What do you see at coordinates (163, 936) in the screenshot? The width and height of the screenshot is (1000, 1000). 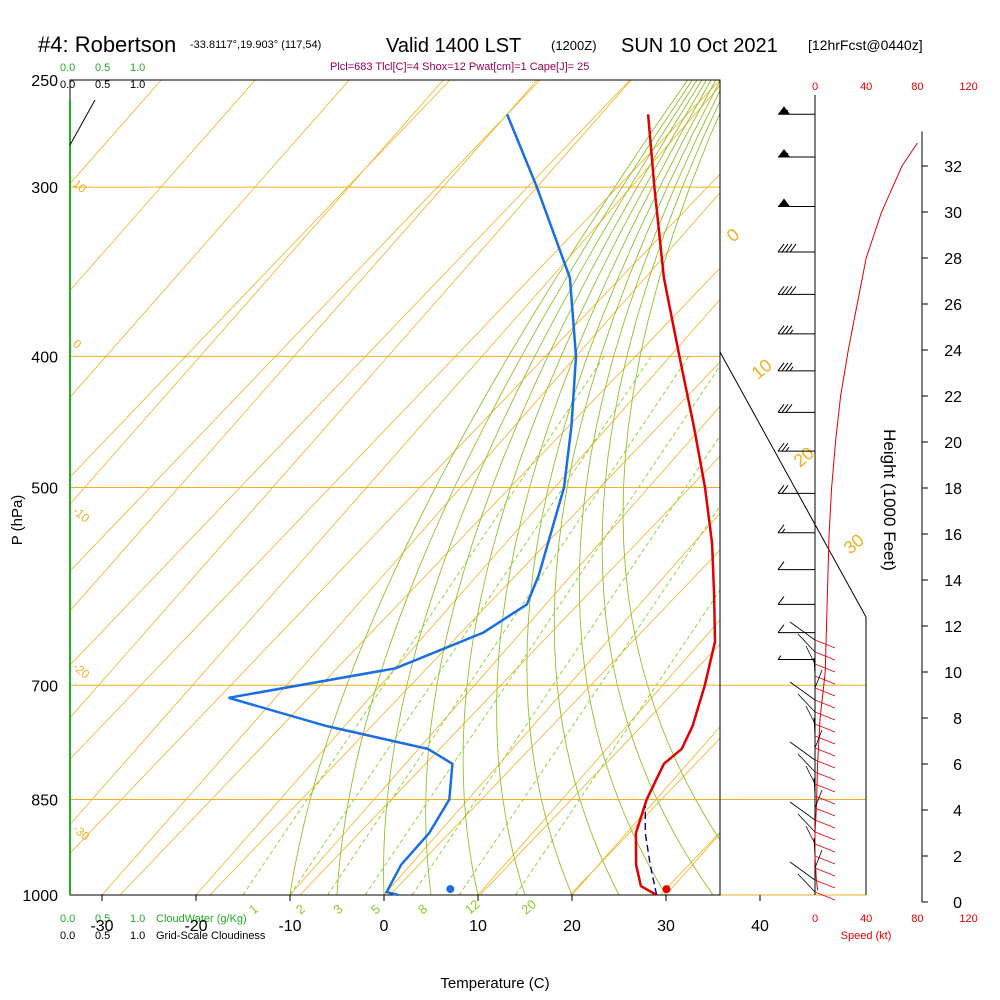 I see `cloudiness-scale-bottom: 0.0 0.5 1.0 Grid-Scale Cloudiness` at bounding box center [163, 936].